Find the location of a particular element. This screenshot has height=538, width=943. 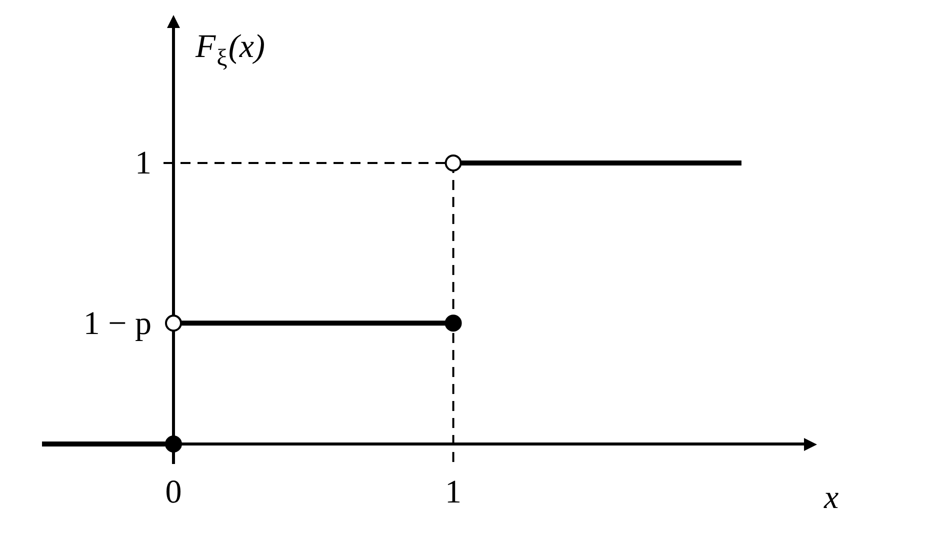

annotation: 1 − p is located at coordinates (117, 324).